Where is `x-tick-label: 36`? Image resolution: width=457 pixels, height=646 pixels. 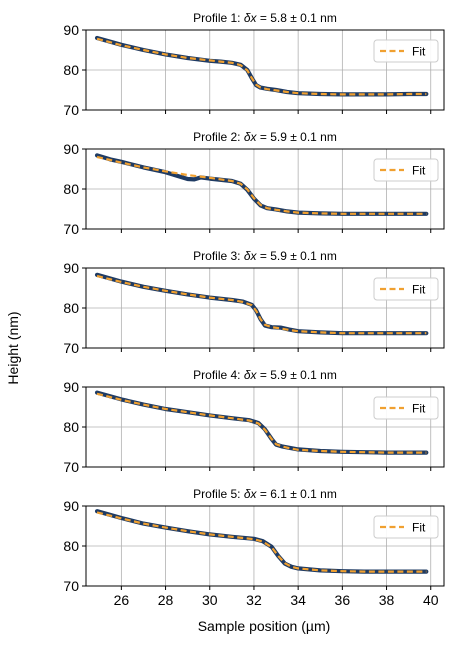
x-tick-label: 36 is located at coordinates (343, 600).